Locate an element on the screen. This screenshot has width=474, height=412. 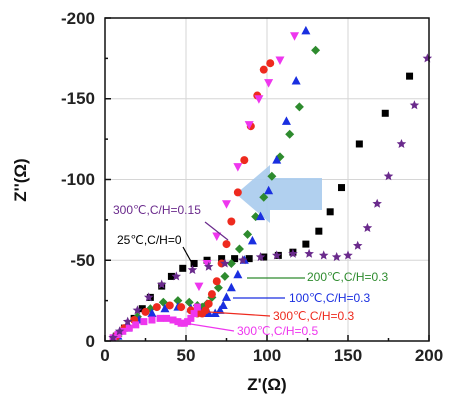
x-tick-100: 100 is located at coordinates (267, 355).